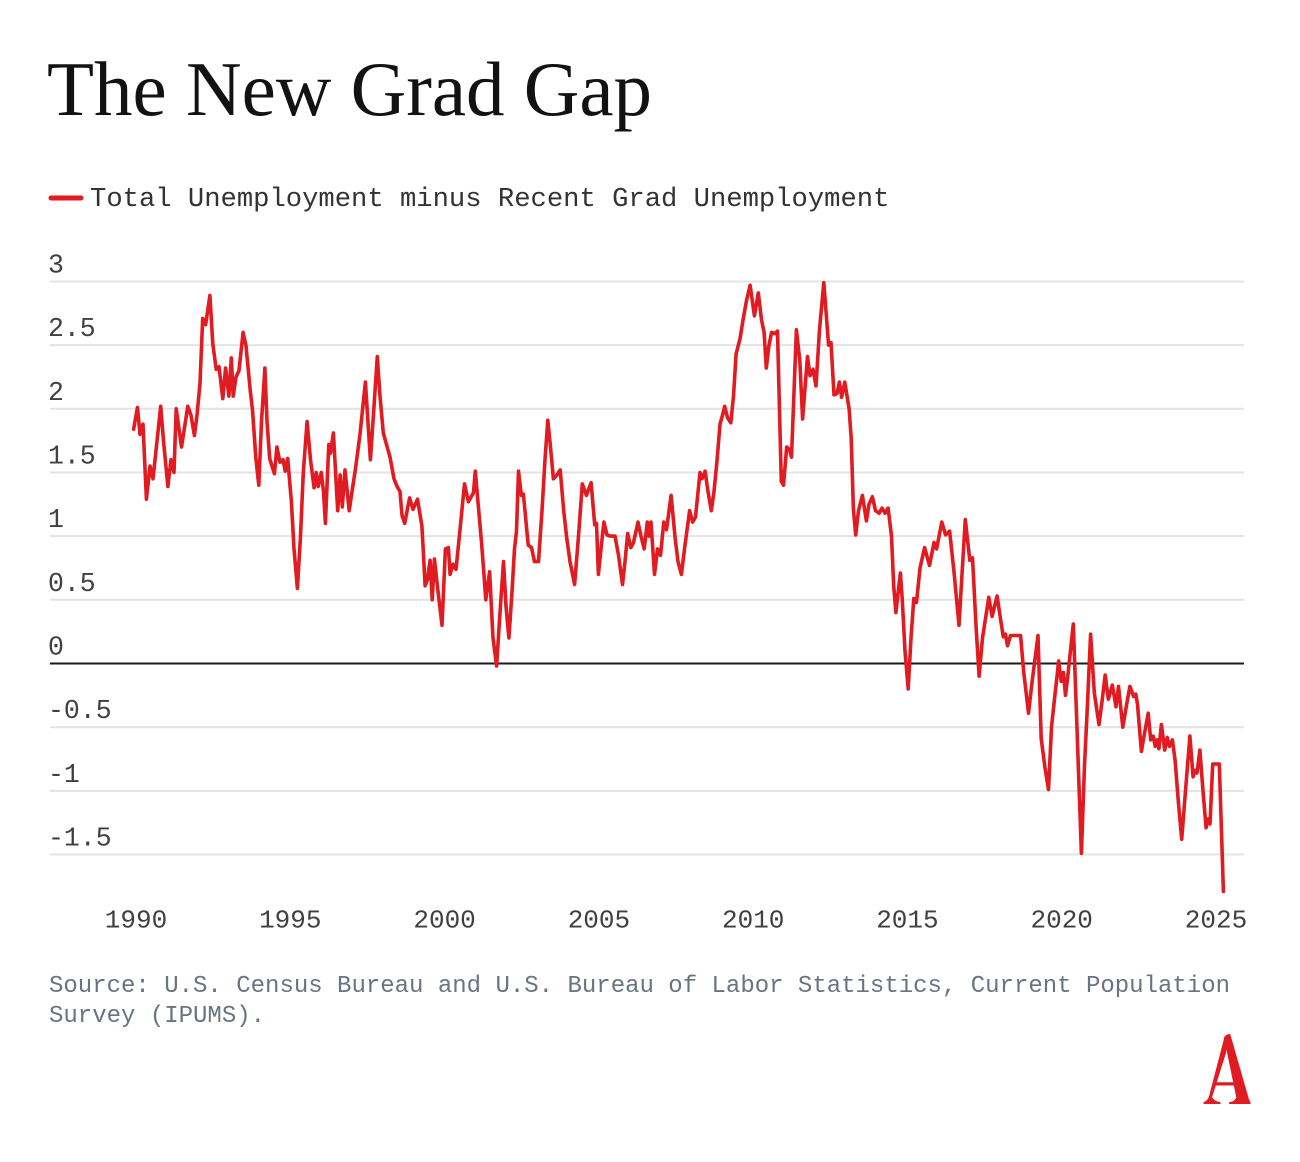 This screenshot has height=1162, width=1300. I want to click on svg-text: 0, so click(56, 648).